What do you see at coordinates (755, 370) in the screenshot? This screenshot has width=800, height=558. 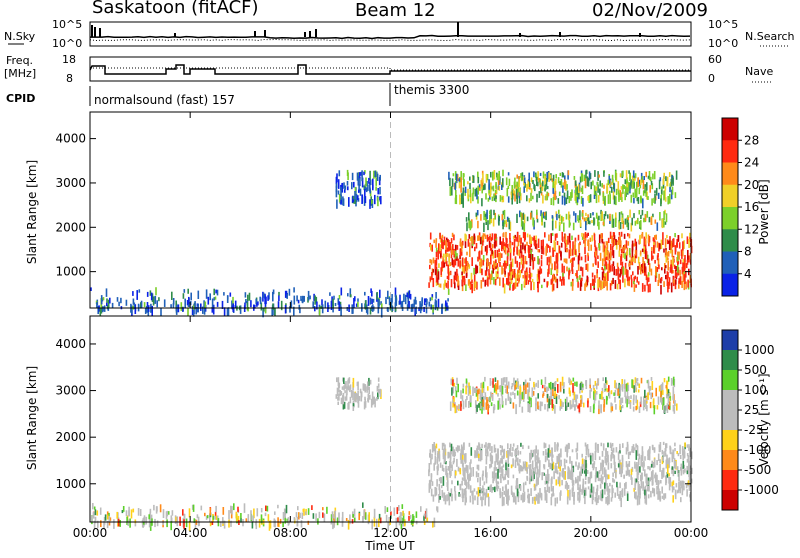 I see `colorbar-tick-label: 500` at bounding box center [755, 370].